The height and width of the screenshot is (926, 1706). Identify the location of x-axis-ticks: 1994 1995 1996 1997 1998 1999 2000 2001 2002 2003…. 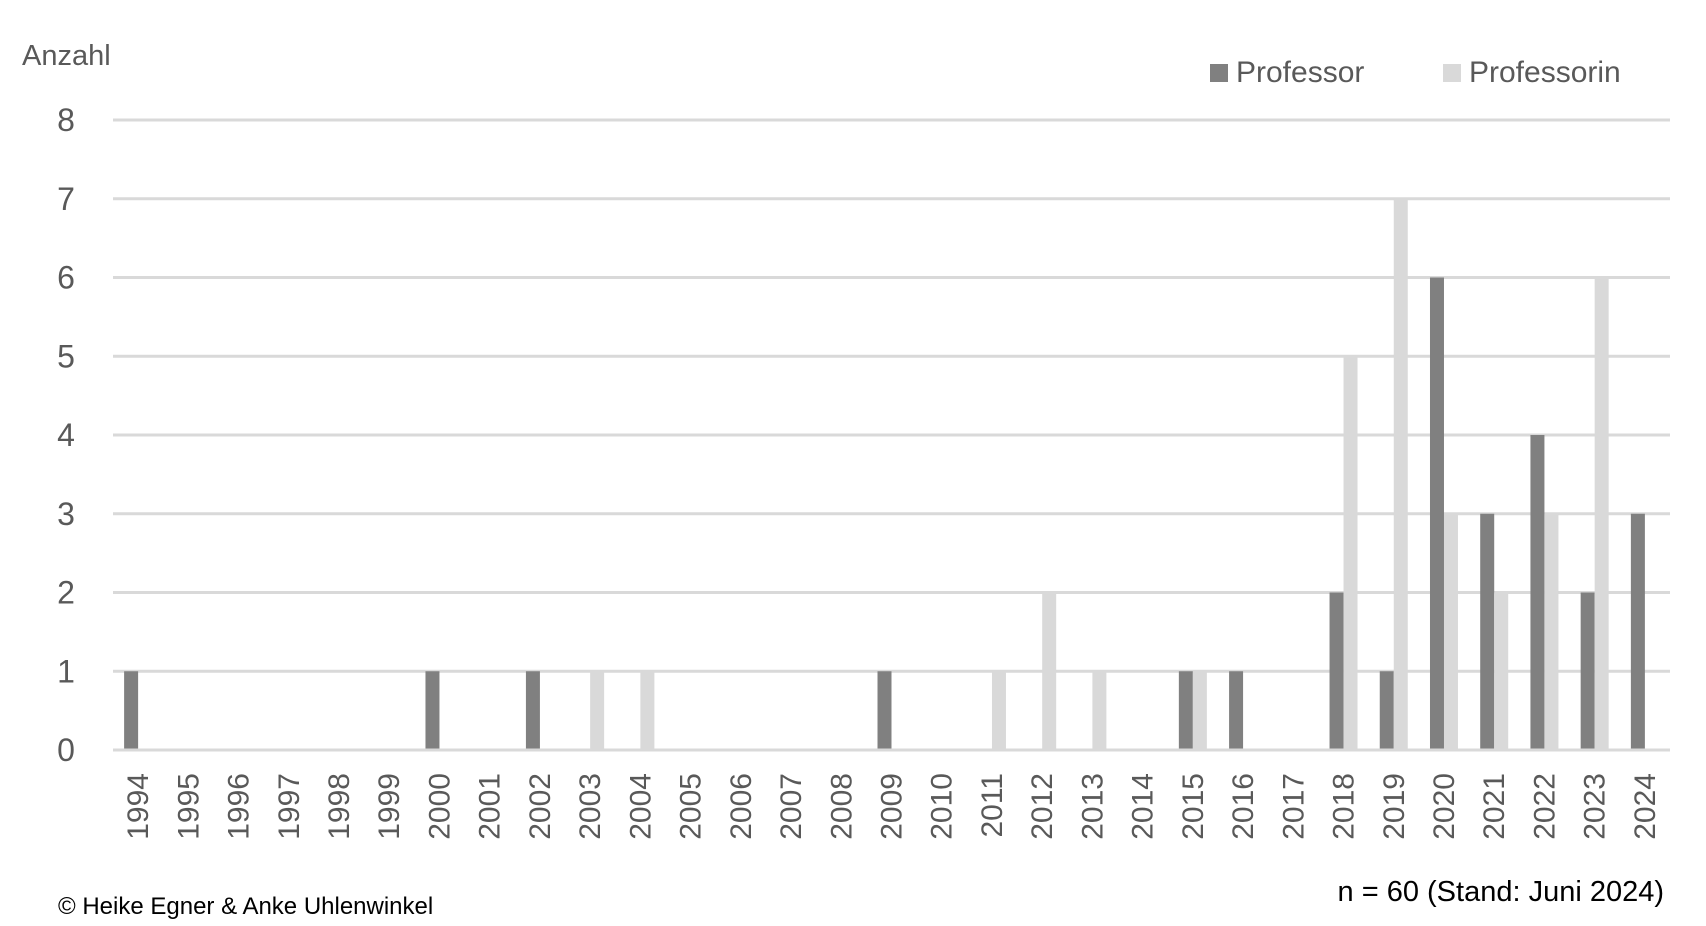
(892, 806).